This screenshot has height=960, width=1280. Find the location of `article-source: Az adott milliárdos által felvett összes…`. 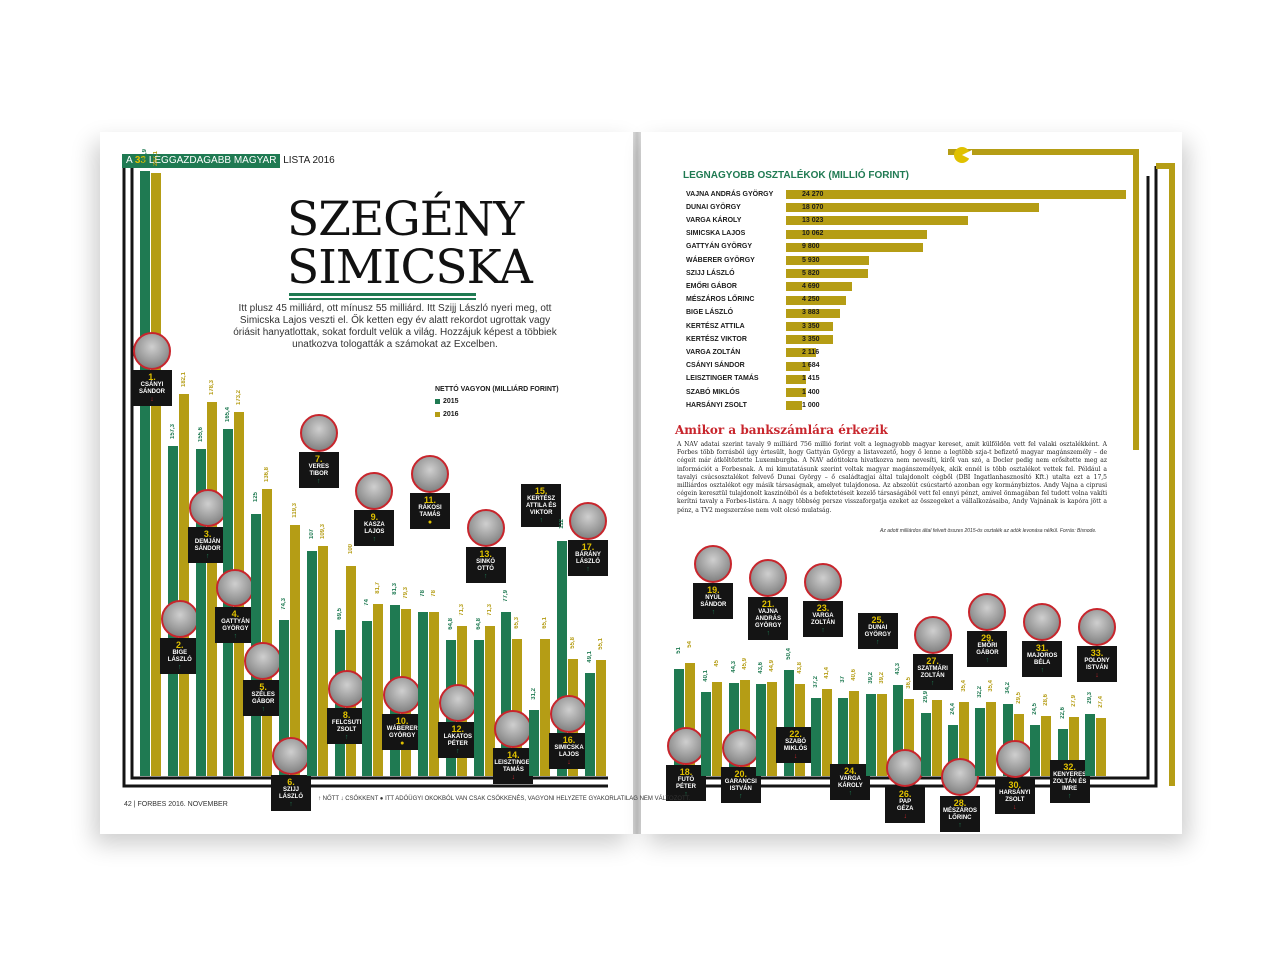

article-source: Az adott milliárdos által felvett összes… is located at coordinates (988, 531).